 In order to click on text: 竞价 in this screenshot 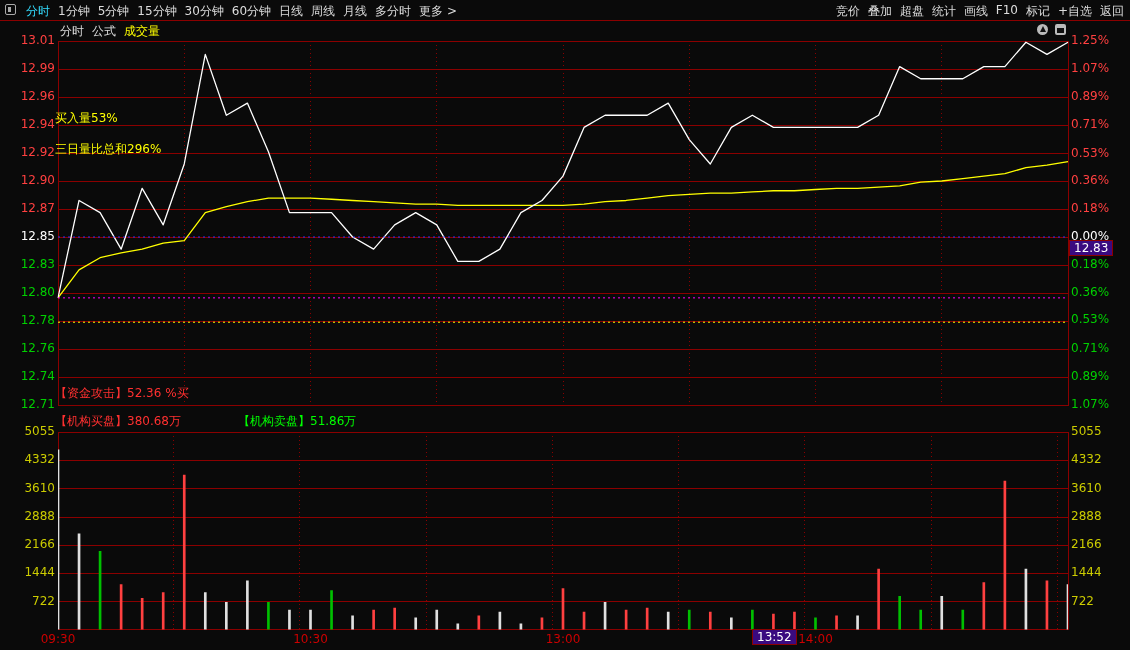, I will do `click(847, 11)`.